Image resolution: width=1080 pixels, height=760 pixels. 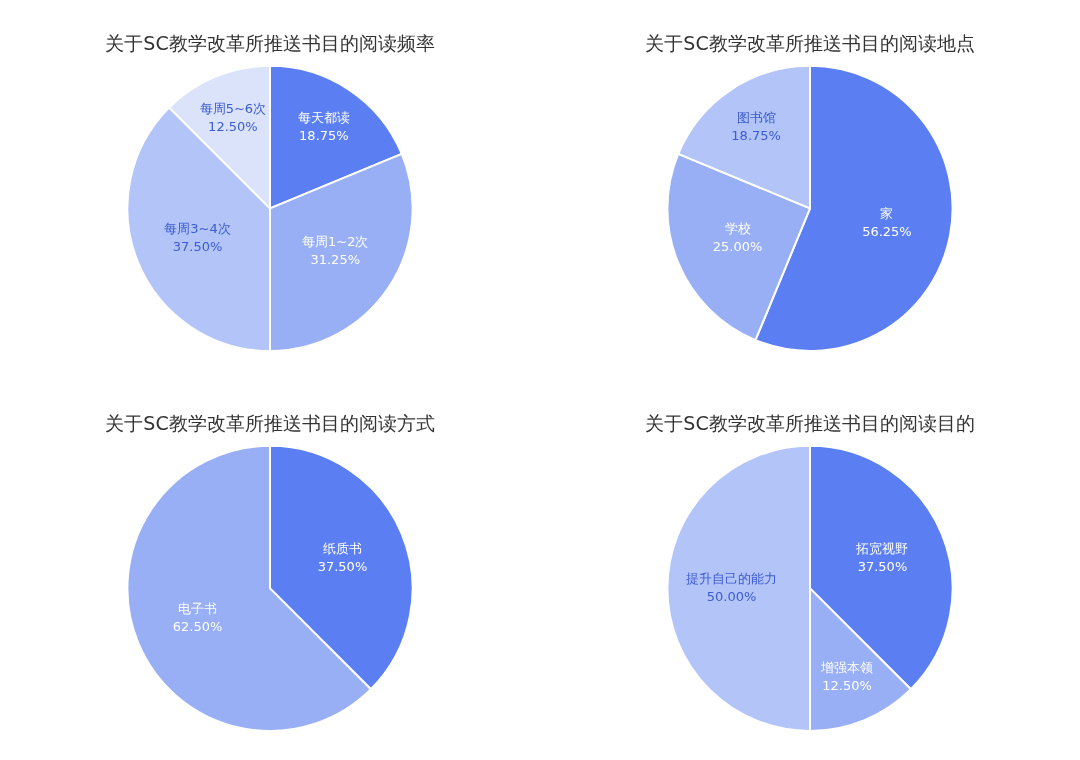 What do you see at coordinates (882, 548) in the screenshot?
I see `slice-label: 拓宽视野` at bounding box center [882, 548].